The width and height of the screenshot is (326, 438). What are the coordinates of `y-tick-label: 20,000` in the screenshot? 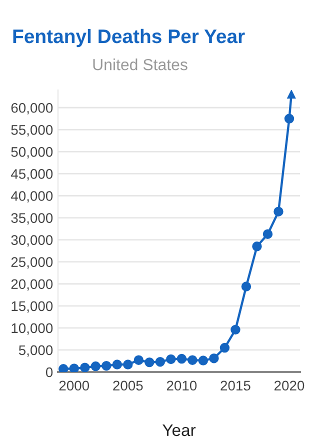 It's located at (32, 285).